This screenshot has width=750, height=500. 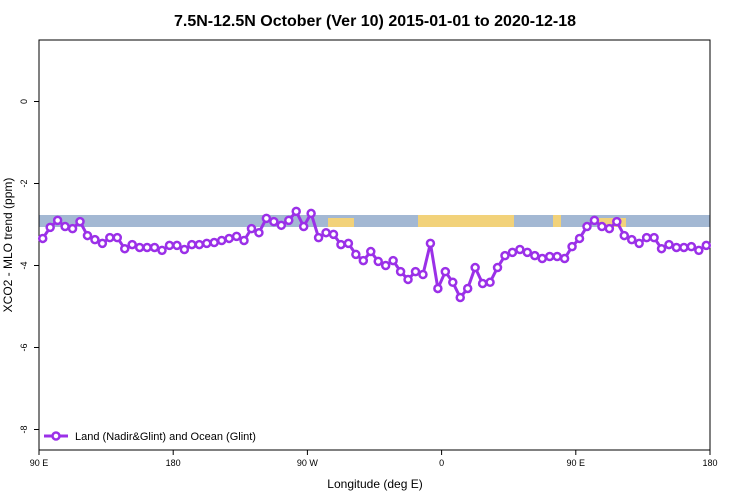 What do you see at coordinates (308, 463) in the screenshot?
I see `x-tick-label: 90 W` at bounding box center [308, 463].